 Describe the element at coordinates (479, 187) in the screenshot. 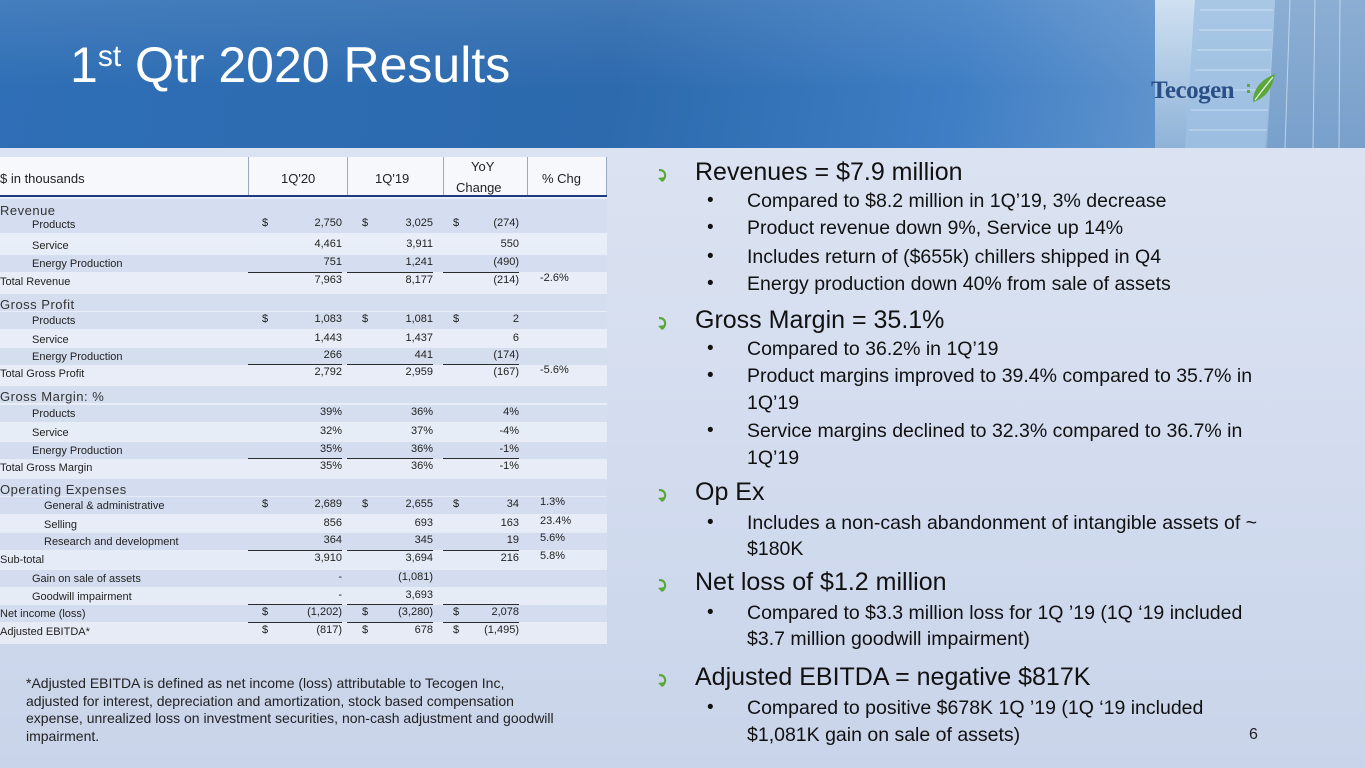

I see `col-header-change: Change` at that location.